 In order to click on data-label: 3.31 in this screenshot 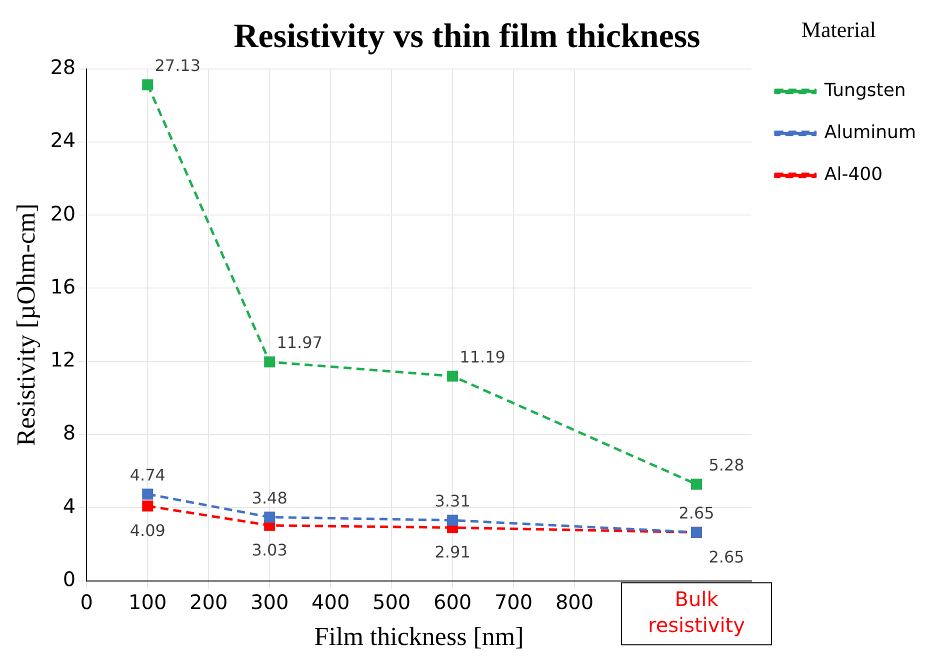, I will do `click(452, 500)`.